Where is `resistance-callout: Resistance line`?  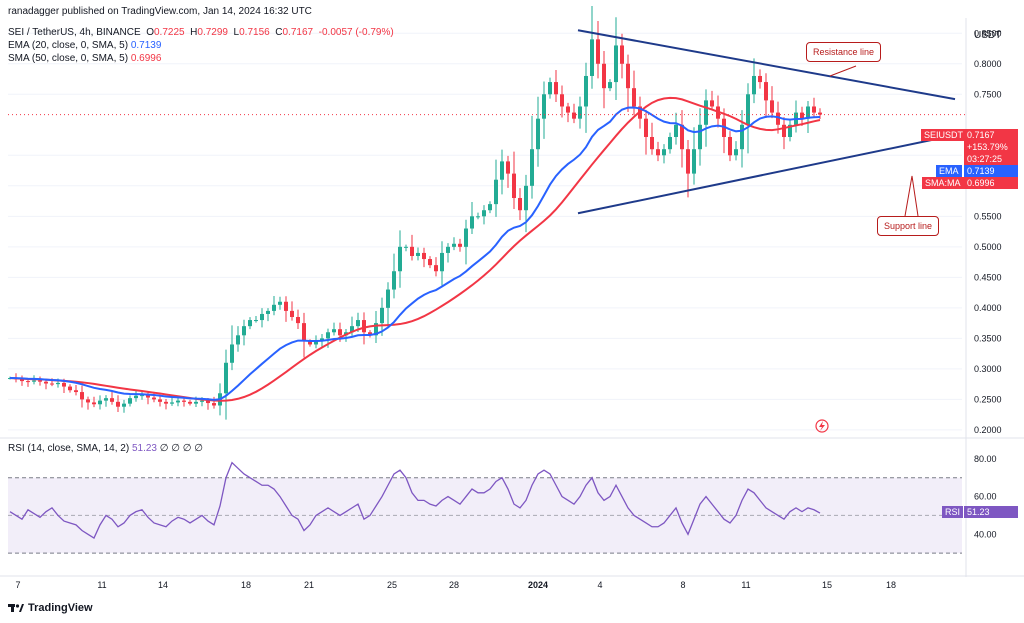
resistance-callout: Resistance line is located at coordinates (844, 52).